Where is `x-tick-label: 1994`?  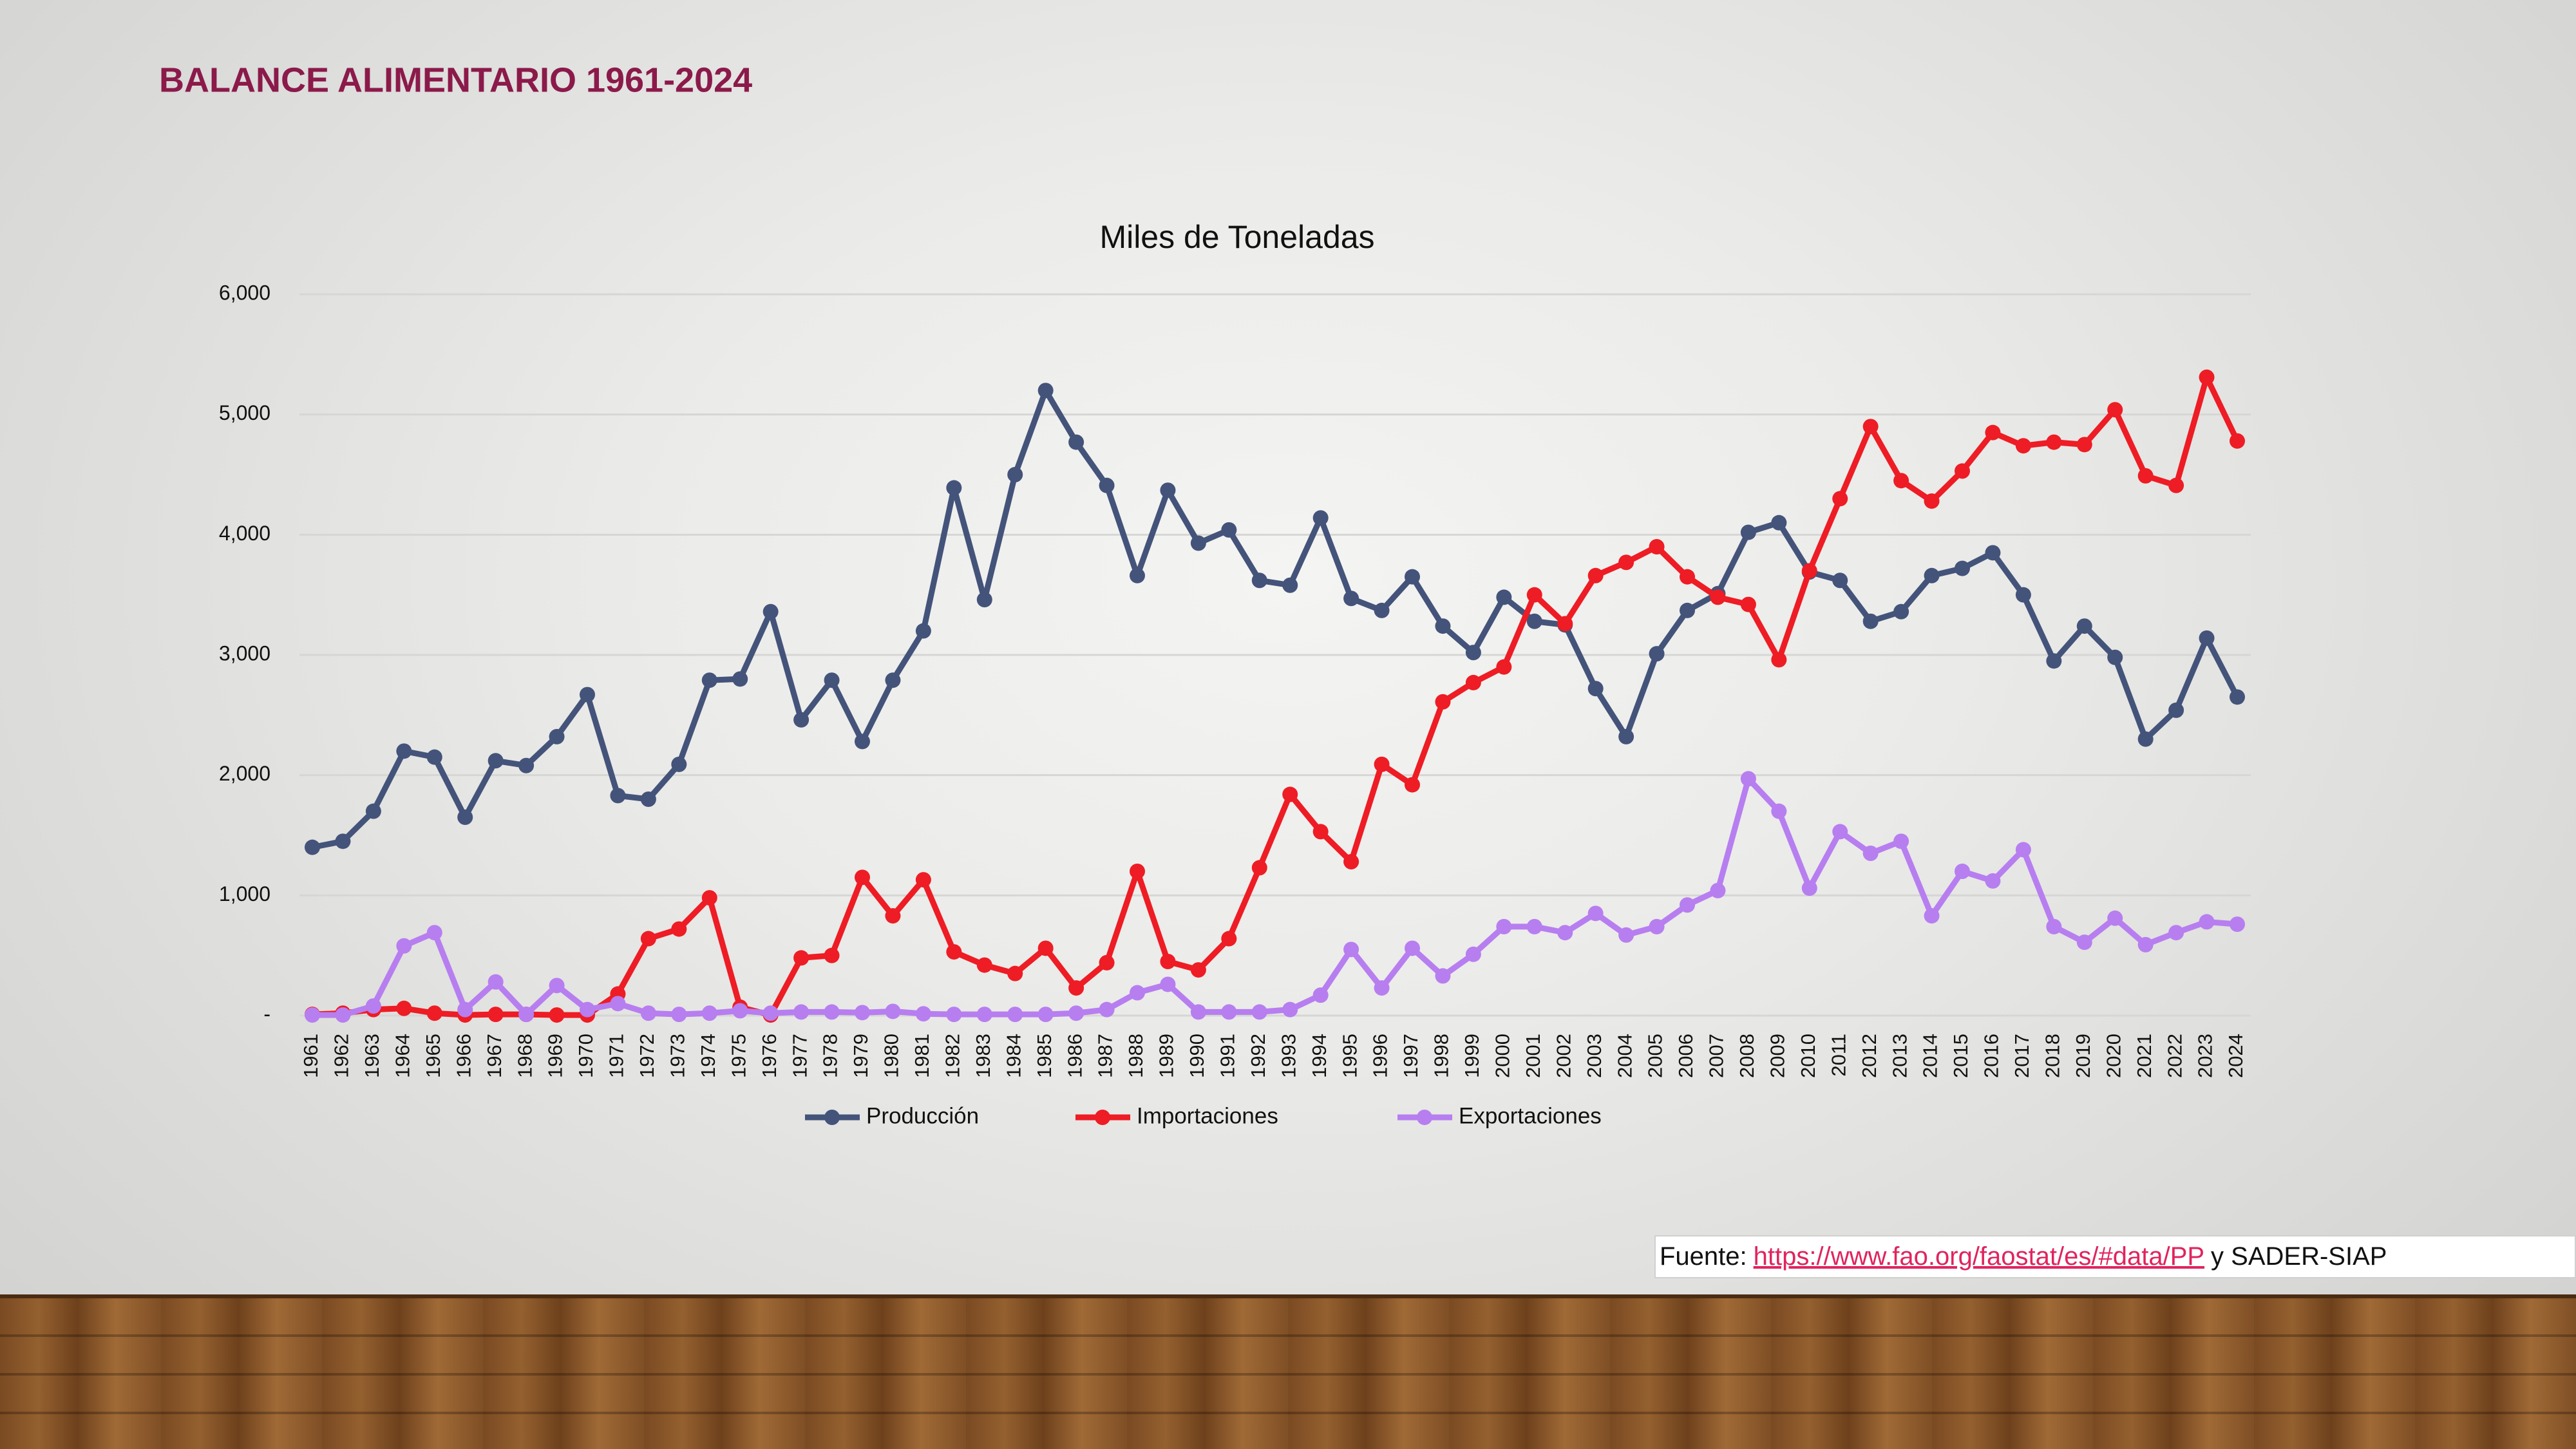
x-tick-label: 1994 is located at coordinates (1319, 1056).